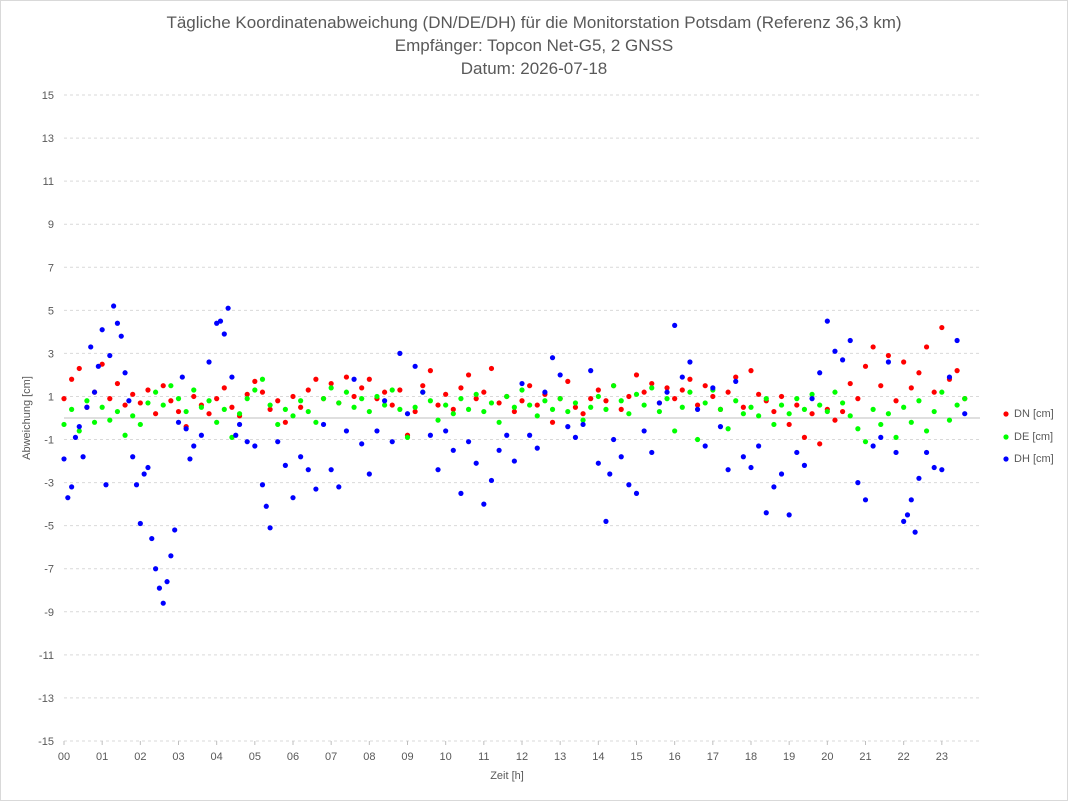 Image resolution: width=1068 pixels, height=801 pixels. What do you see at coordinates (446, 757) in the screenshot?
I see `x-tick-label: 10` at bounding box center [446, 757].